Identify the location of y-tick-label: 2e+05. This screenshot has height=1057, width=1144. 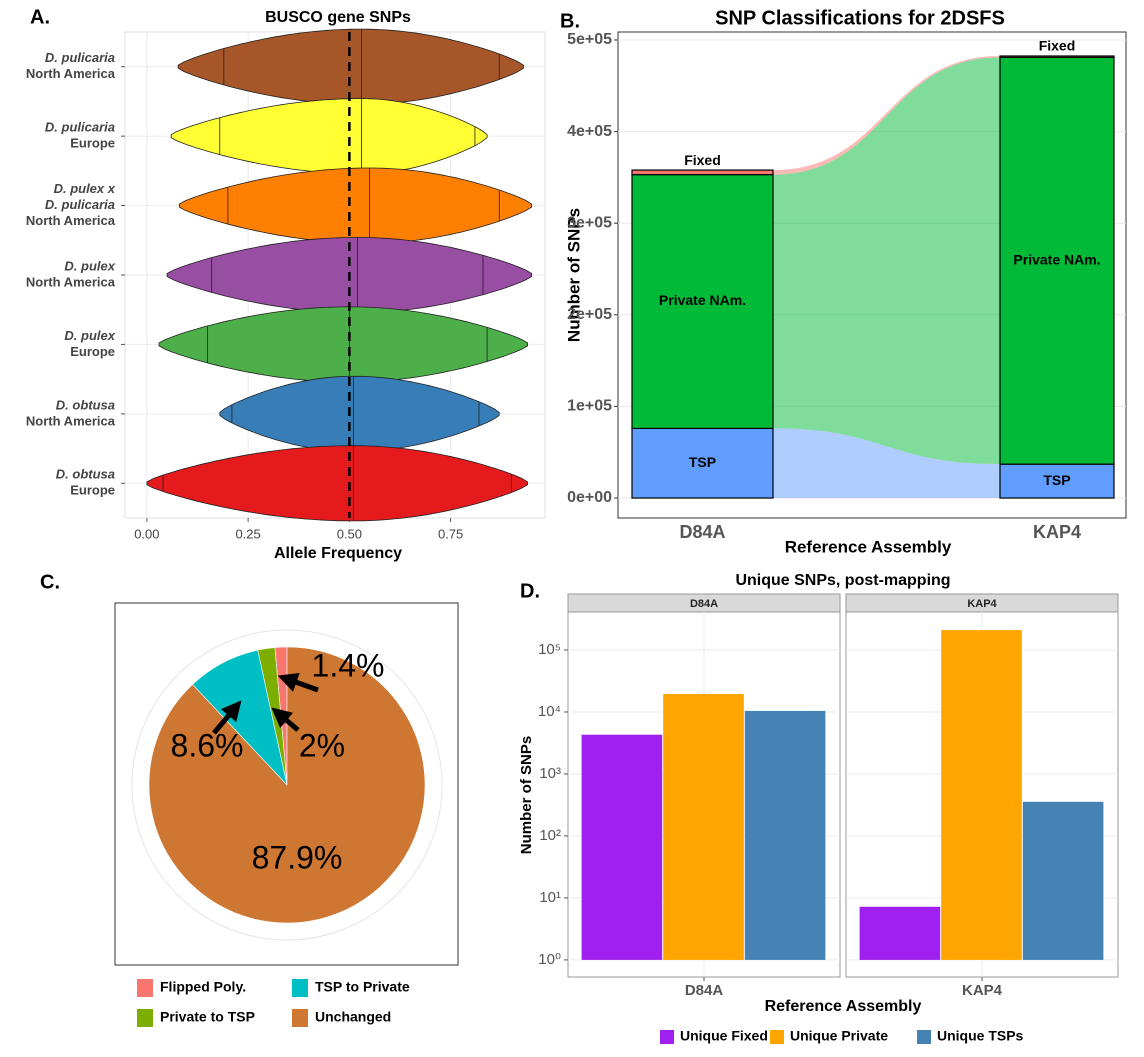
(589, 314).